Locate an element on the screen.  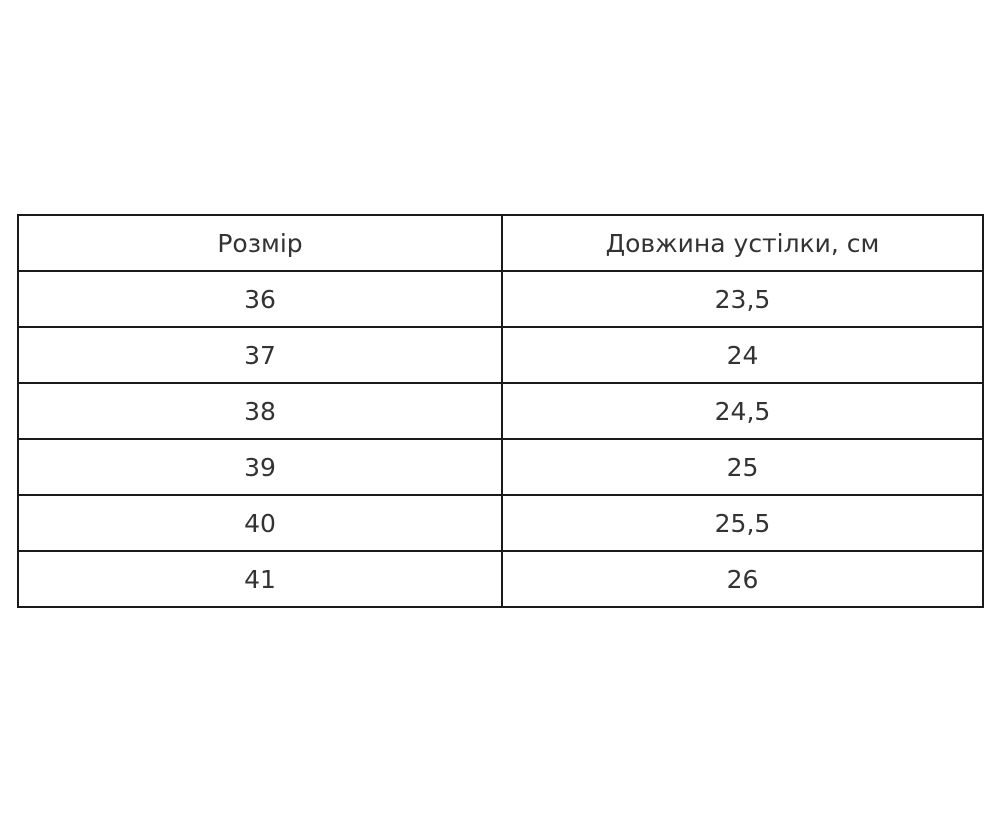
header-size: Розмір is located at coordinates (260, 243).